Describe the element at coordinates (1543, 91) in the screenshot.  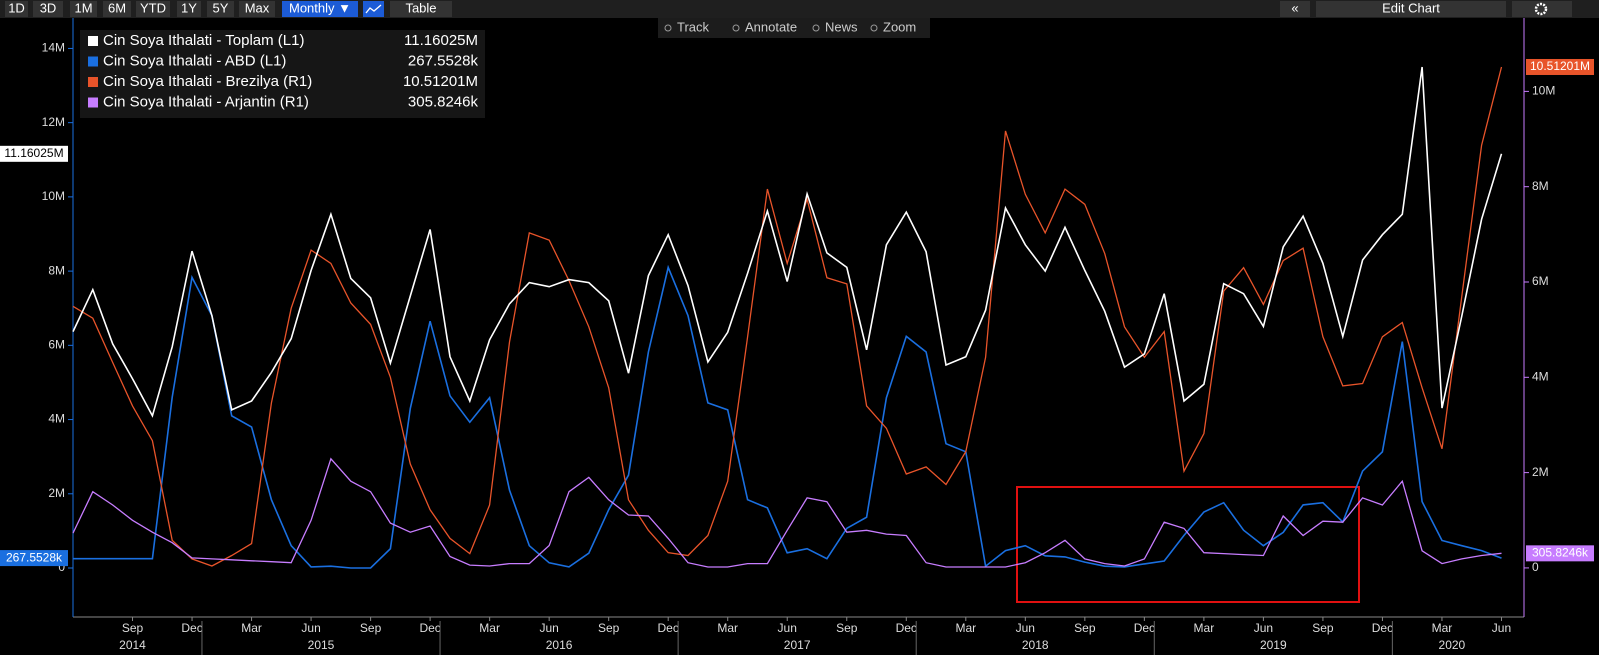
I see `y2-tick-label: 10M` at that location.